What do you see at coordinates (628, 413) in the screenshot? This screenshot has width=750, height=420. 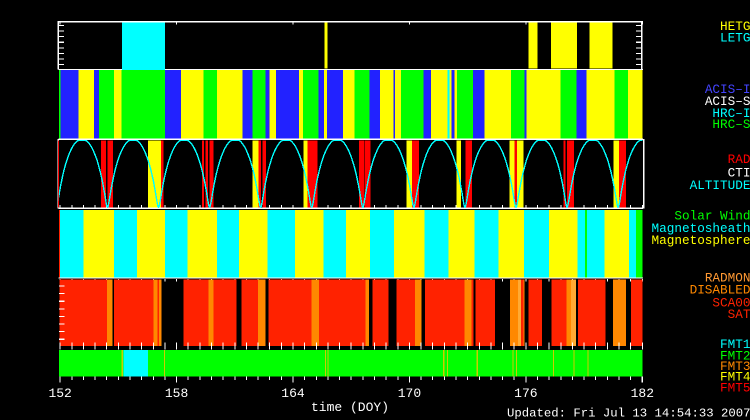 I see `svg-text:Updated: Fri Jul 13 14:54:33 2: Updated: Fri Jul 13 14:54:33 2007` at bounding box center [628, 413].